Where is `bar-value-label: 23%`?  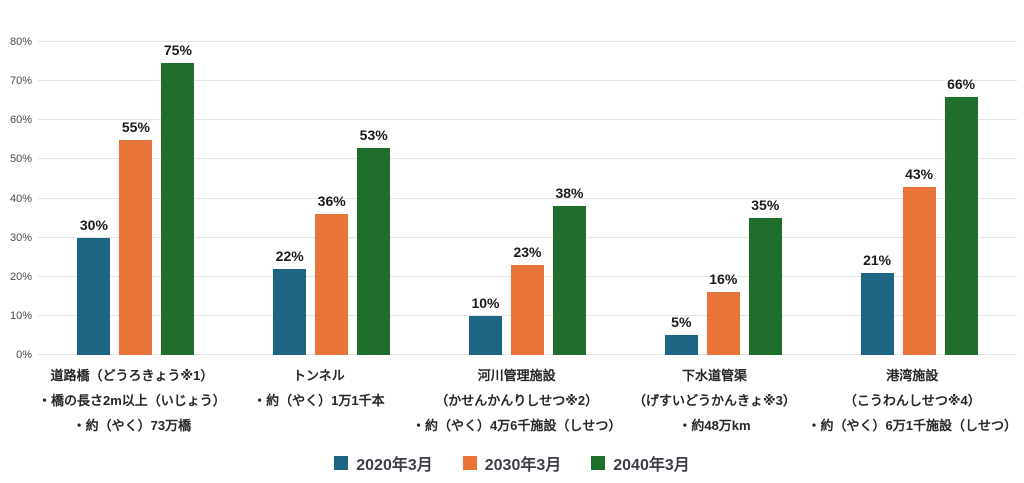
bar-value-label: 23% is located at coordinates (527, 252).